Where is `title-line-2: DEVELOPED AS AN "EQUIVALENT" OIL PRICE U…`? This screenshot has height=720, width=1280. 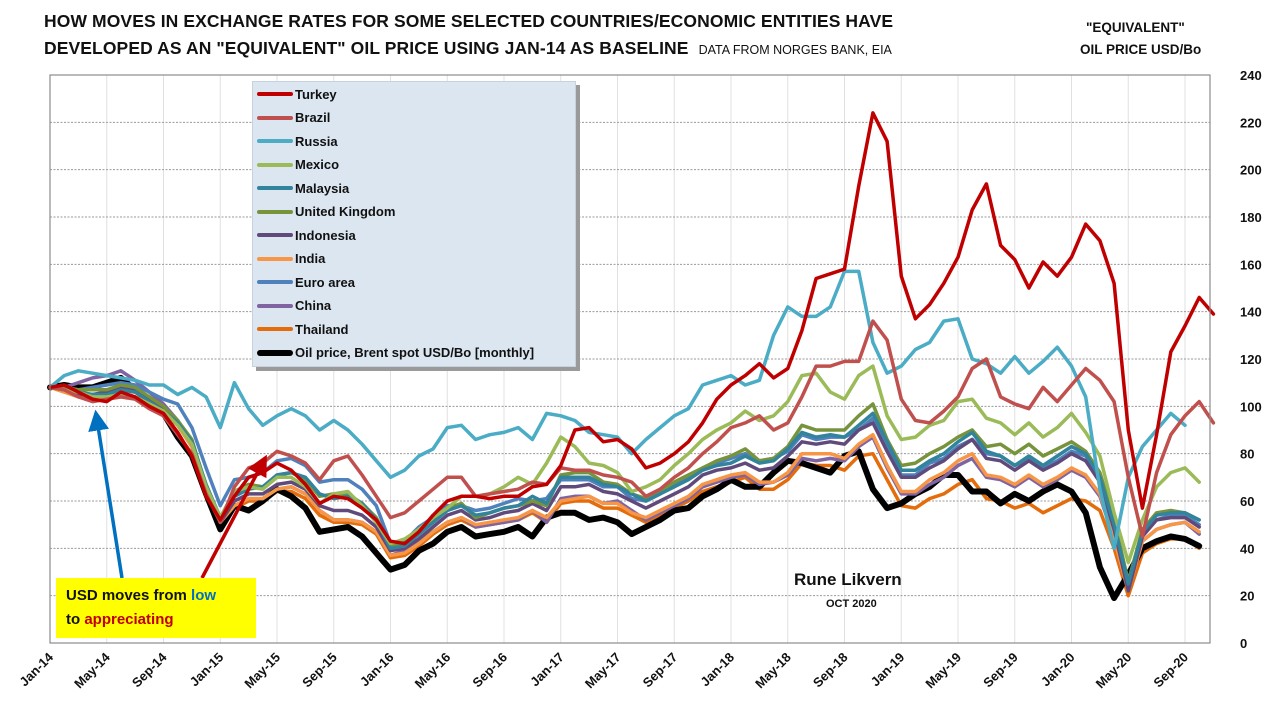
title-line-2: DEVELOPED AS AN "EQUIVALENT" OIL PRICE U… is located at coordinates (366, 48).